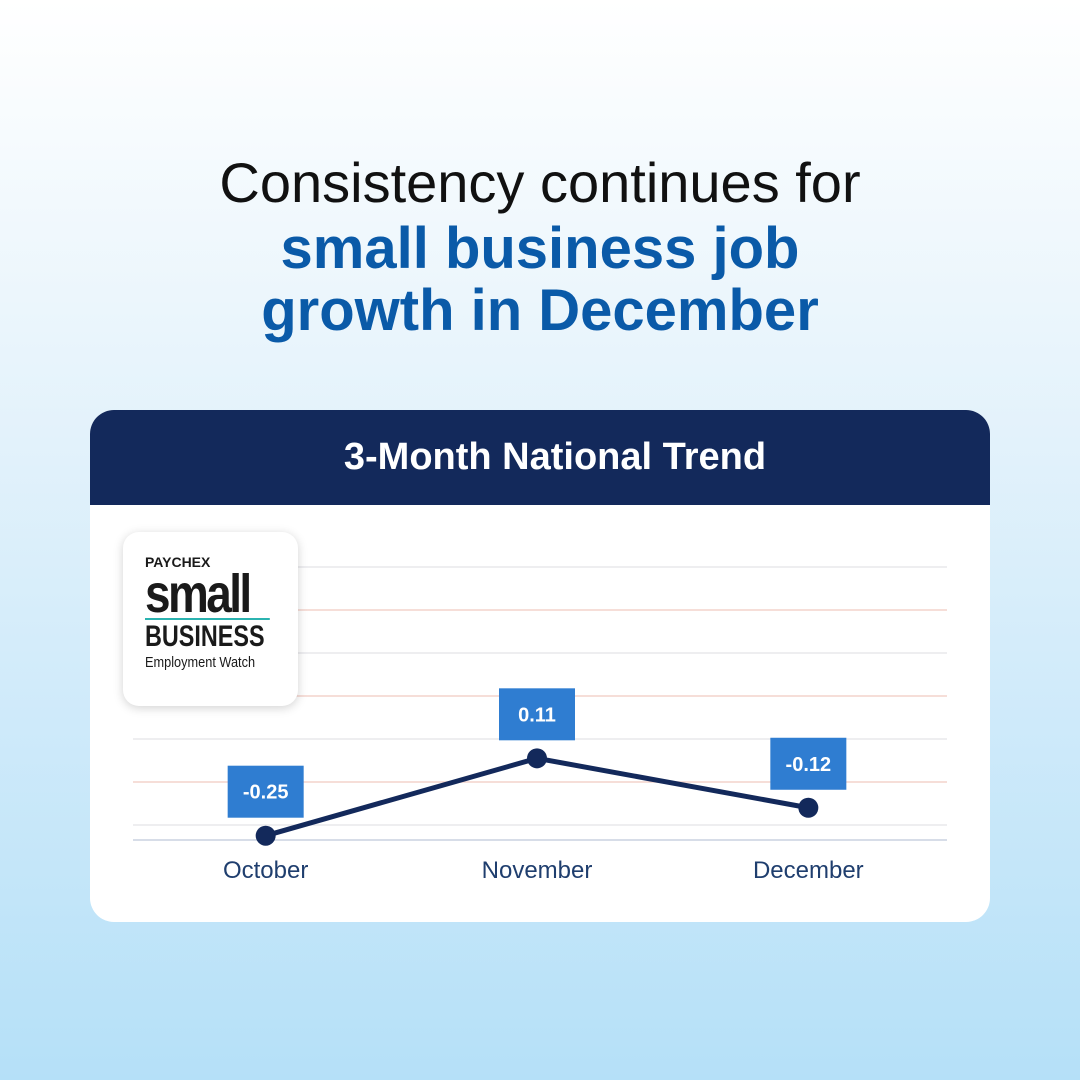  What do you see at coordinates (540, 182) in the screenshot?
I see `title: Consistency continues for` at bounding box center [540, 182].